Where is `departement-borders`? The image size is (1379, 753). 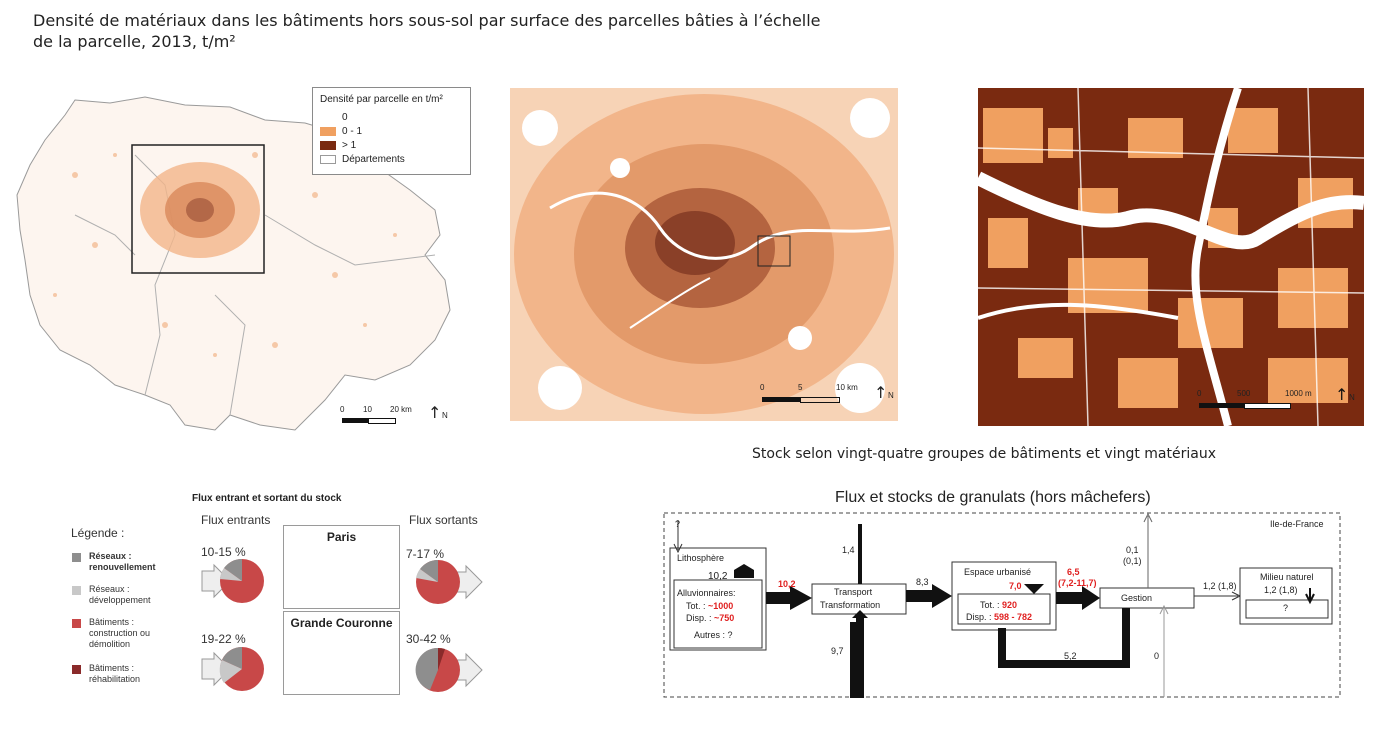
departement-borders is located at coordinates (255, 285).